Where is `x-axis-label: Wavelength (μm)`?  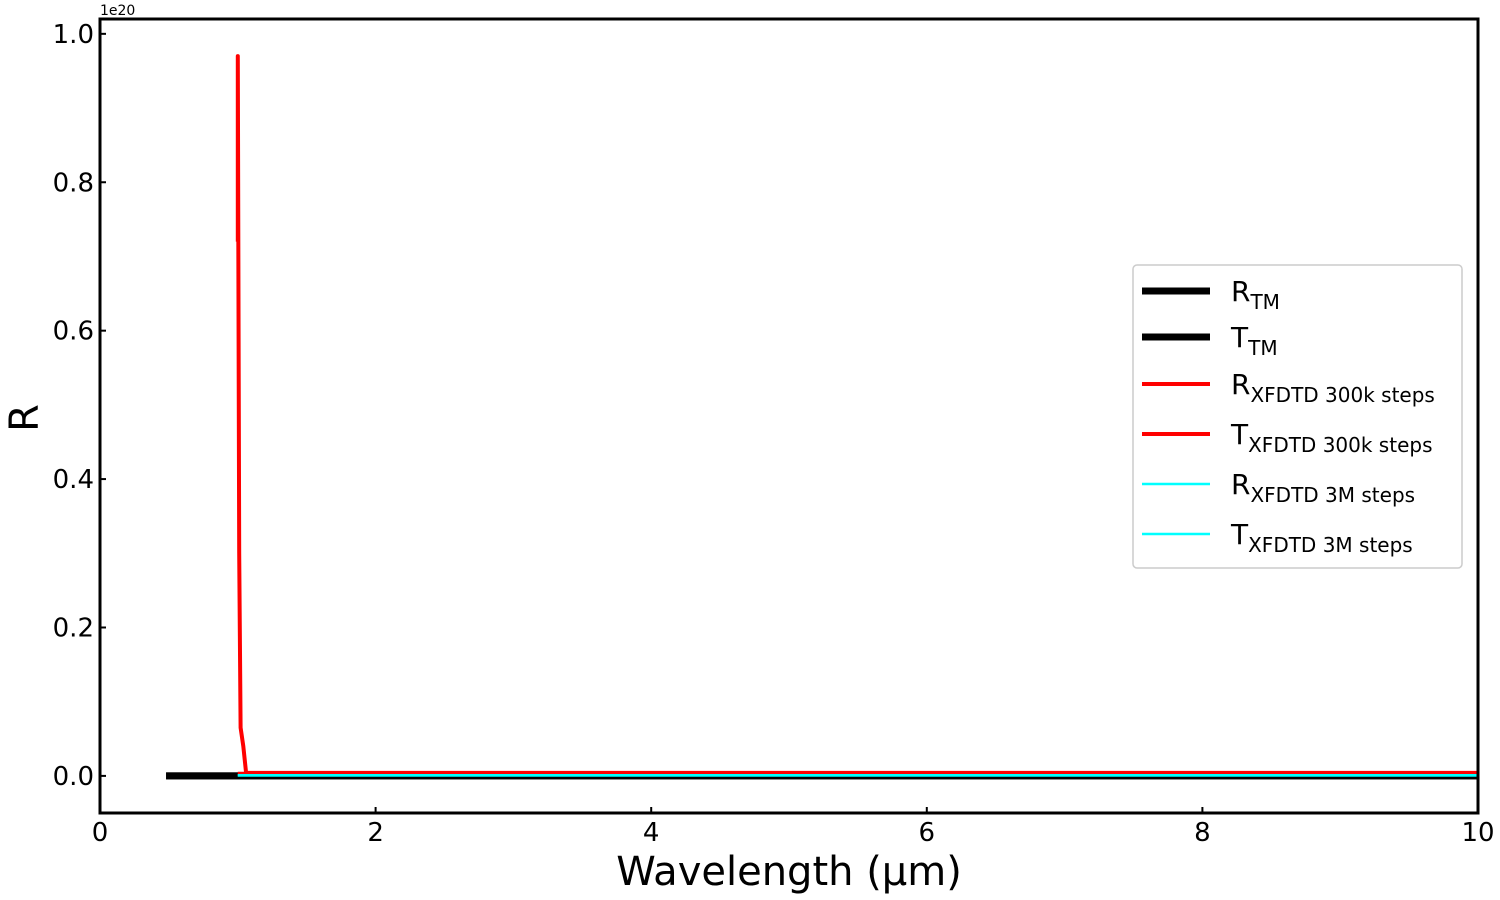
x-axis-label: Wavelength (μm) is located at coordinates (789, 872).